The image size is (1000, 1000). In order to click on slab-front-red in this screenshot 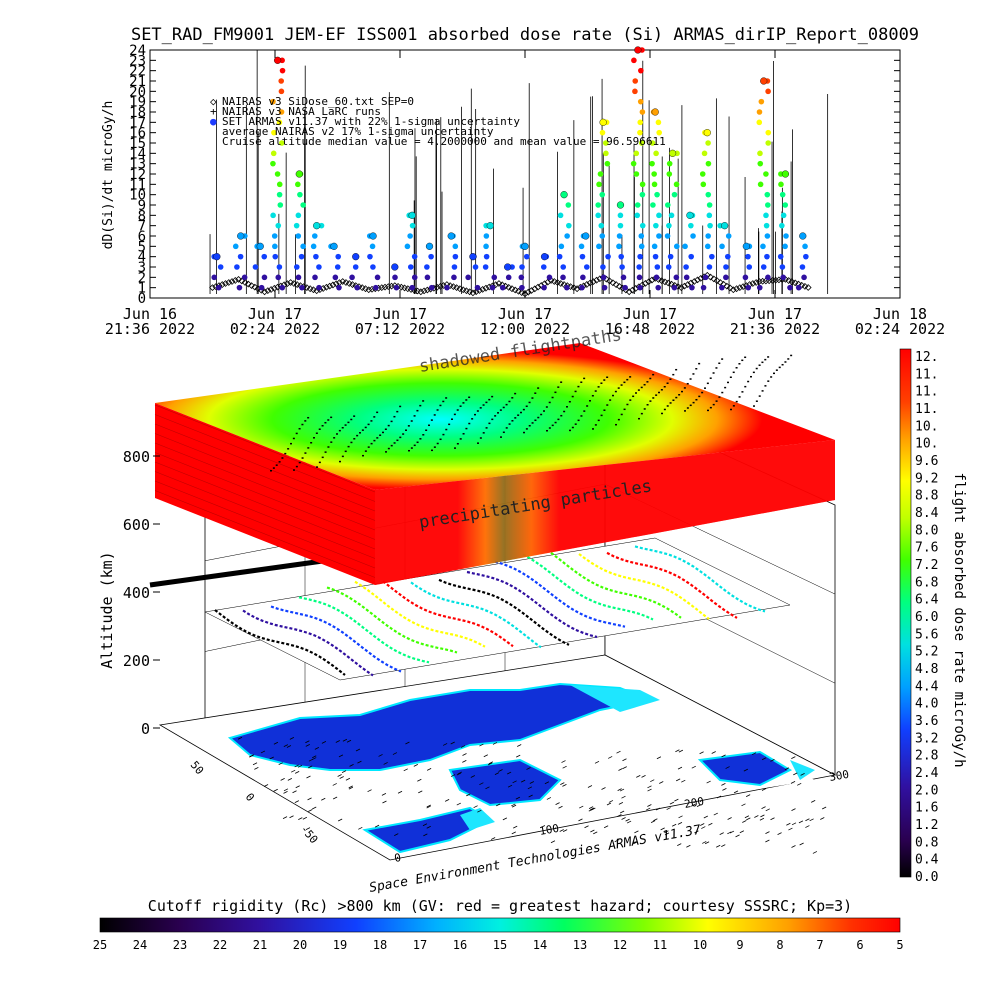, I will do `click(605, 512)`.